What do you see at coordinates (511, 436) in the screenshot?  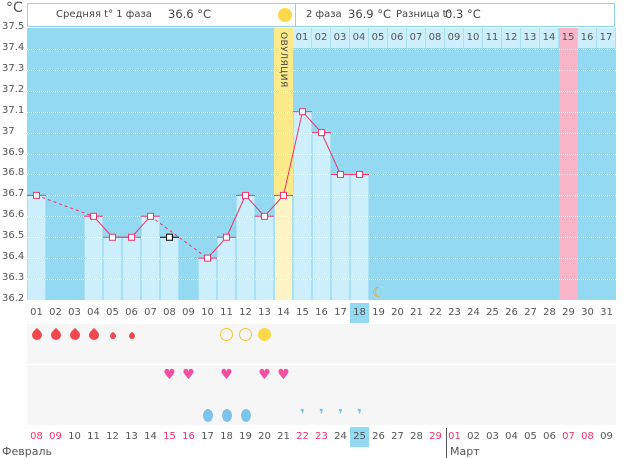 I see `calendar-date: 04` at bounding box center [511, 436].